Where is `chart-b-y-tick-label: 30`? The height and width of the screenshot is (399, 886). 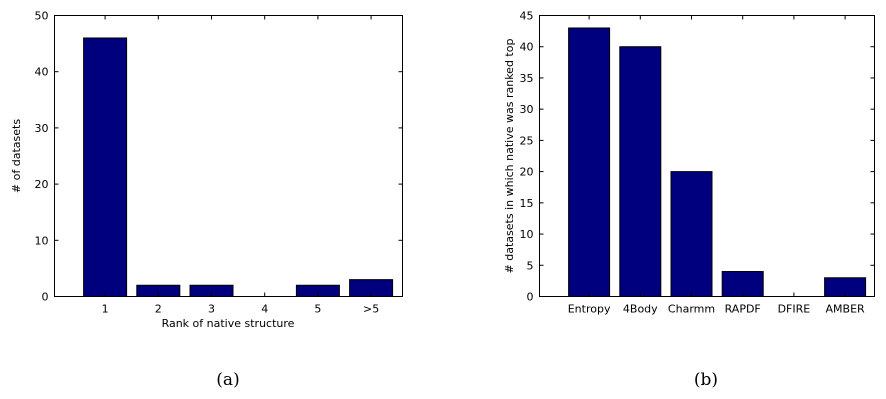
chart-b-y-tick-label: 30 is located at coordinates (527, 109).